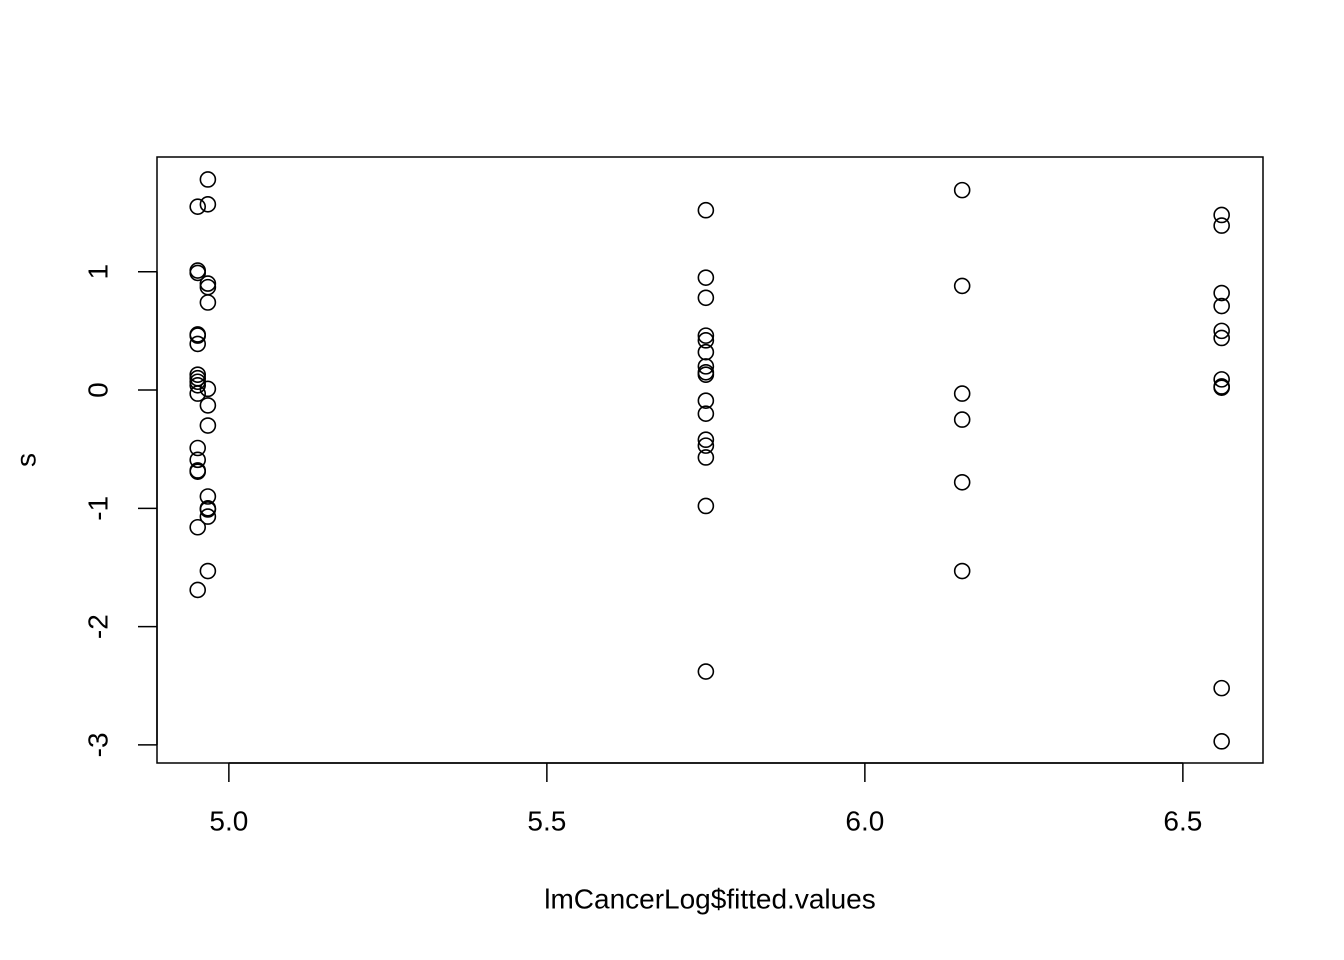  Describe the element at coordinates (1182, 820) in the screenshot. I see `x-tick-label: 6.5` at that location.